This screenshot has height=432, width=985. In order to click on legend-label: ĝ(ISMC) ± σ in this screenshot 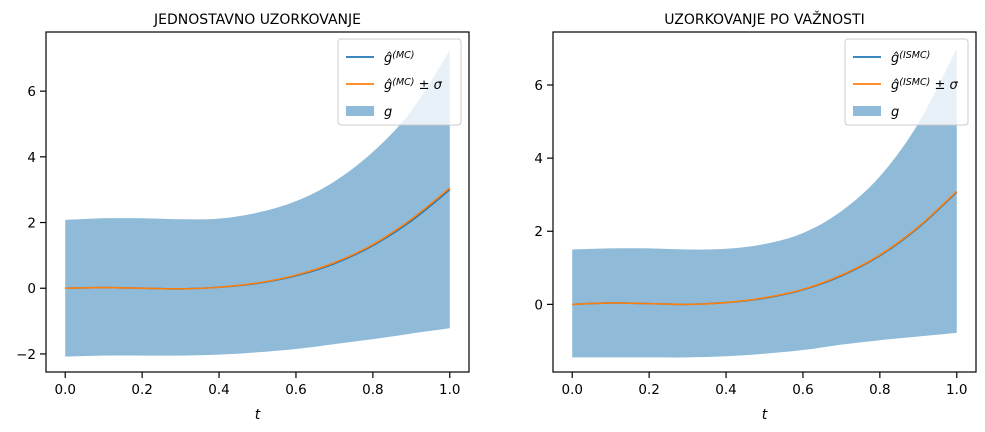, I will do `click(925, 85)`.